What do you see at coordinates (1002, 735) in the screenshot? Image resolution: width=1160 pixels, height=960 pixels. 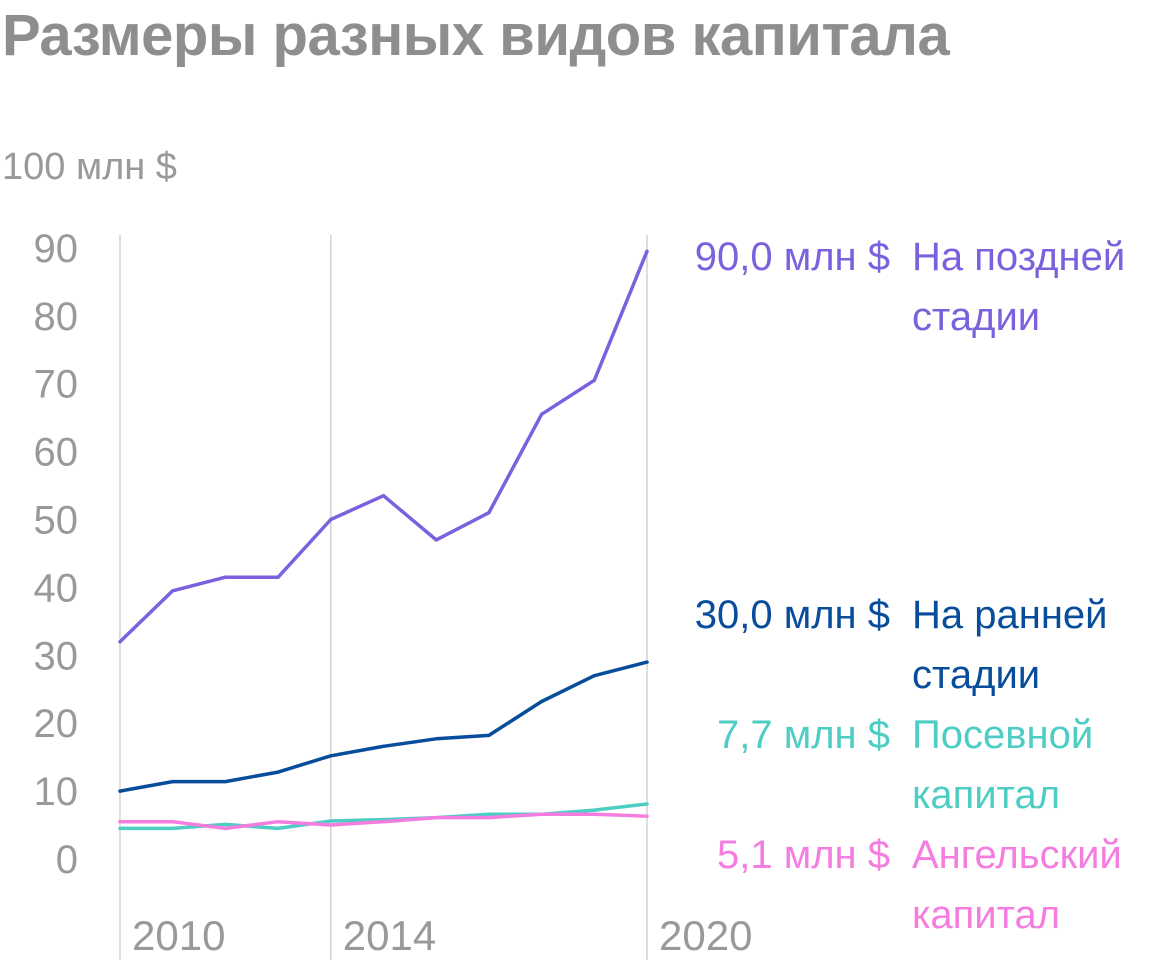 I see `series-name-label: Посевной` at bounding box center [1002, 735].